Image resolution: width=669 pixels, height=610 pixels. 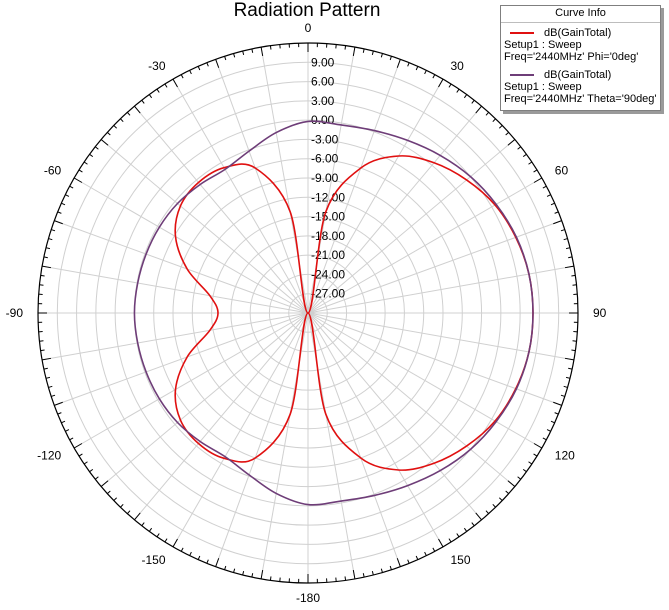 What do you see at coordinates (323, 101) in the screenshot?
I see `radial-tick-label: 3.00` at bounding box center [323, 101].